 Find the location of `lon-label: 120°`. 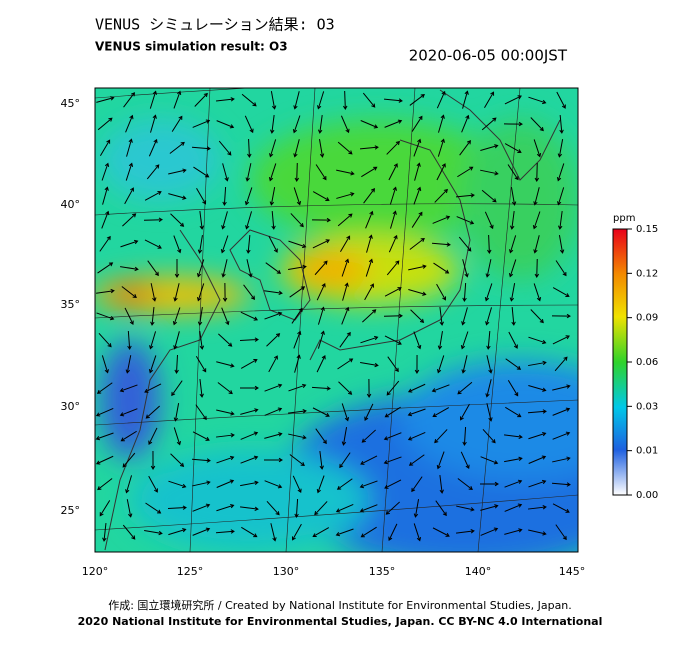

lon-label: 120° is located at coordinates (95, 571).